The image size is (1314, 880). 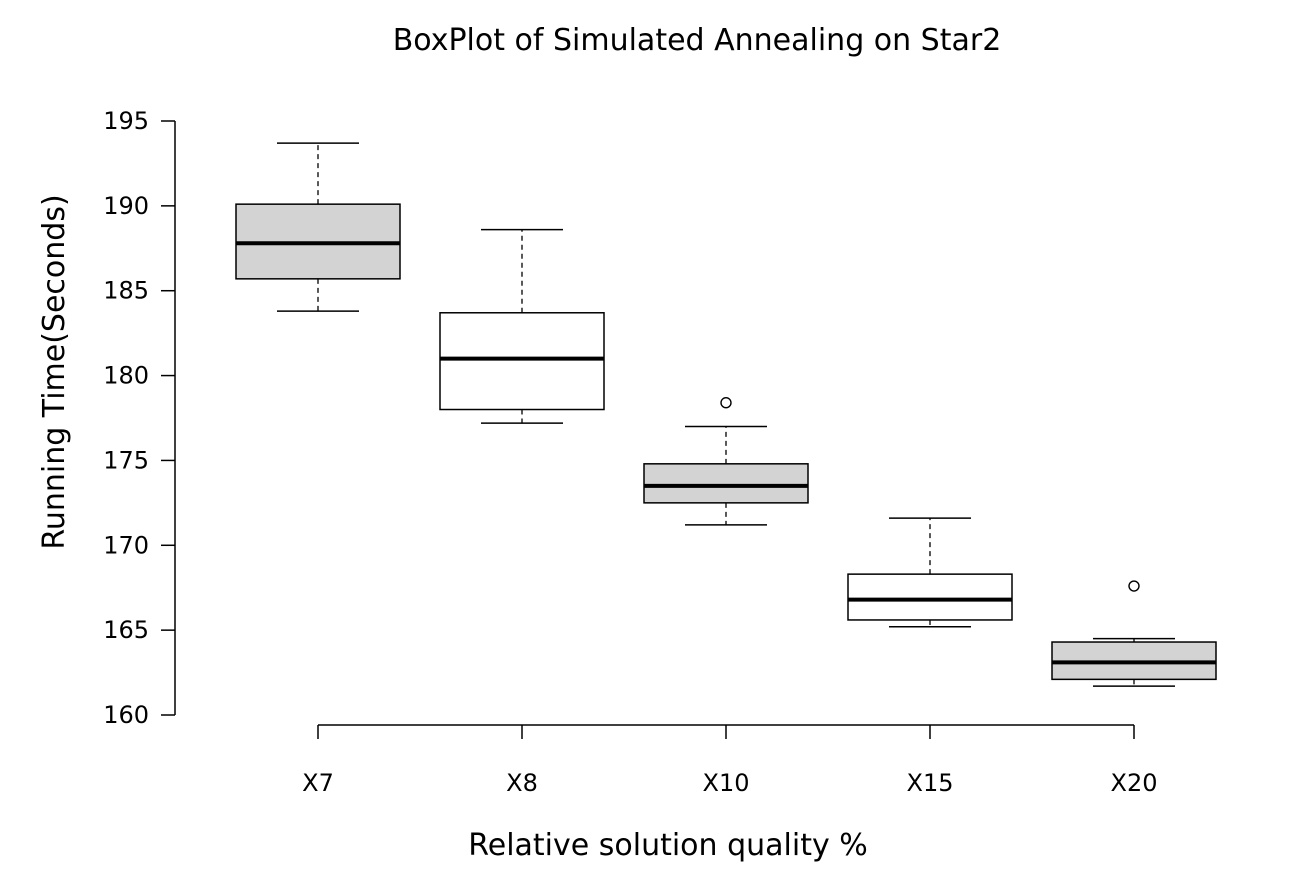 What do you see at coordinates (126, 376) in the screenshot?
I see `y-tick-label: 180` at bounding box center [126, 376].